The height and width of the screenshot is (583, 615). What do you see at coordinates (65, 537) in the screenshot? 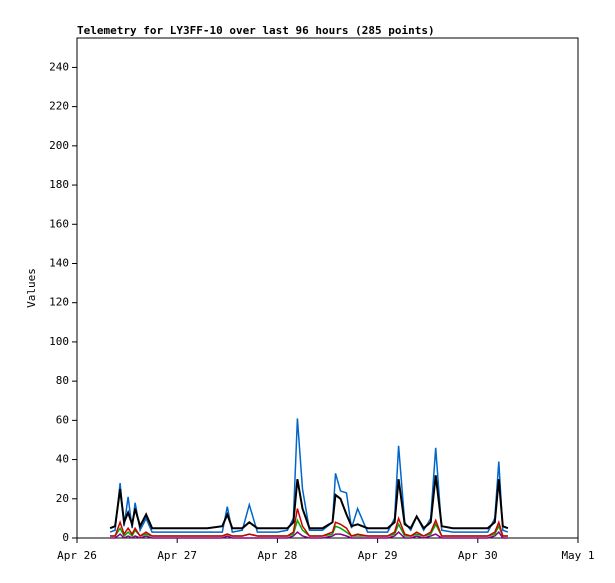
I see `y-tick-label: 0` at bounding box center [65, 537].